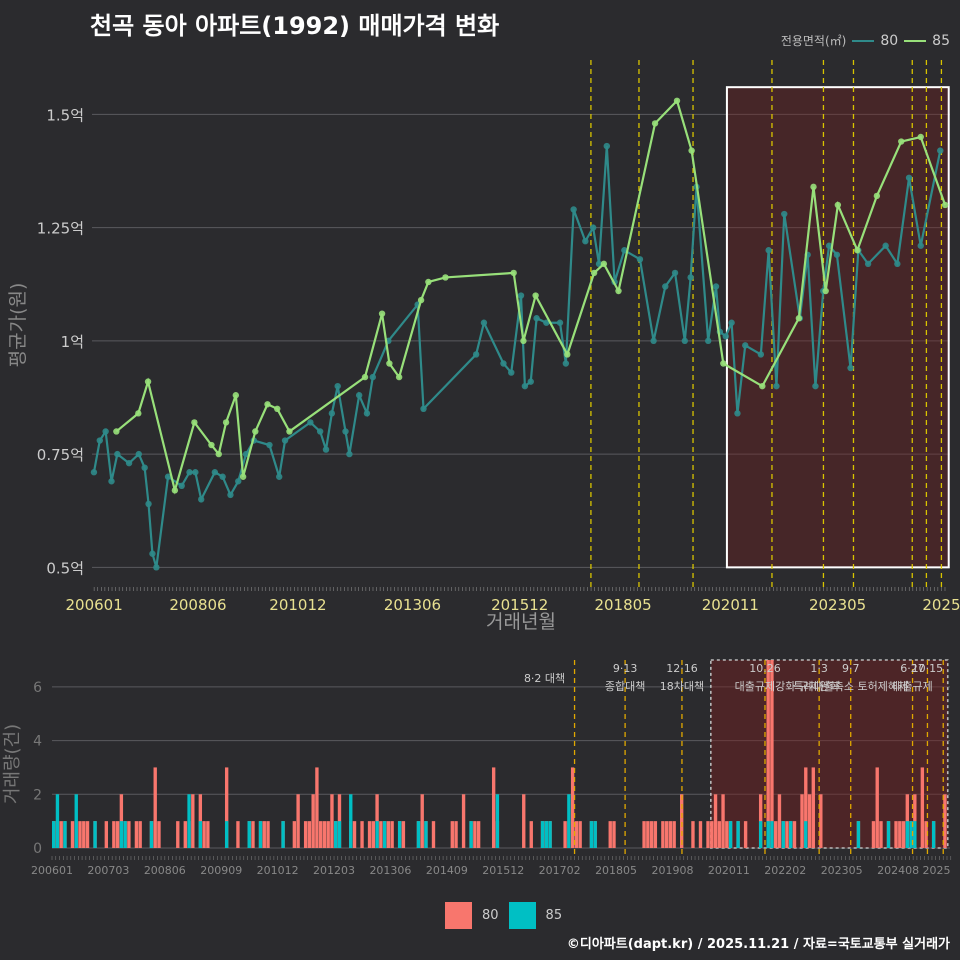 This screenshot has height=960, width=960. What do you see at coordinates (928, 668) in the screenshot?
I see `policy-date-label: 10·15` at bounding box center [928, 668].